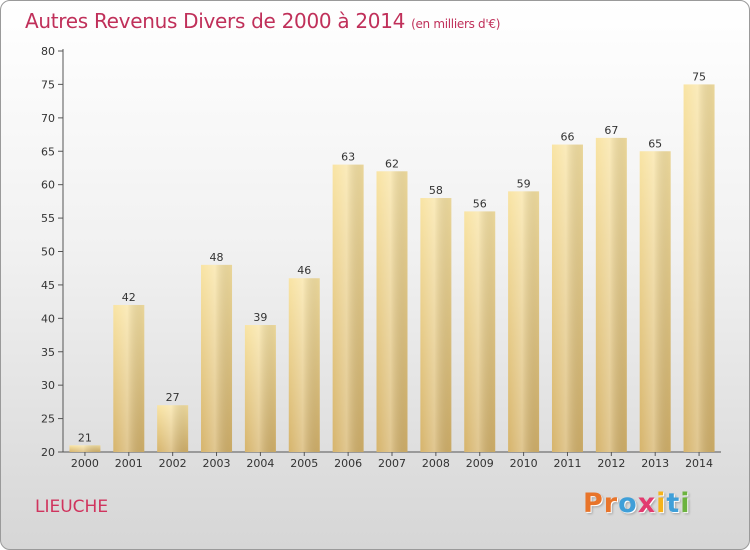 This screenshot has height=550, width=750. Describe the element at coordinates (456, 24) in the screenshot. I see `title-unit: (en milliers d'€)` at that location.